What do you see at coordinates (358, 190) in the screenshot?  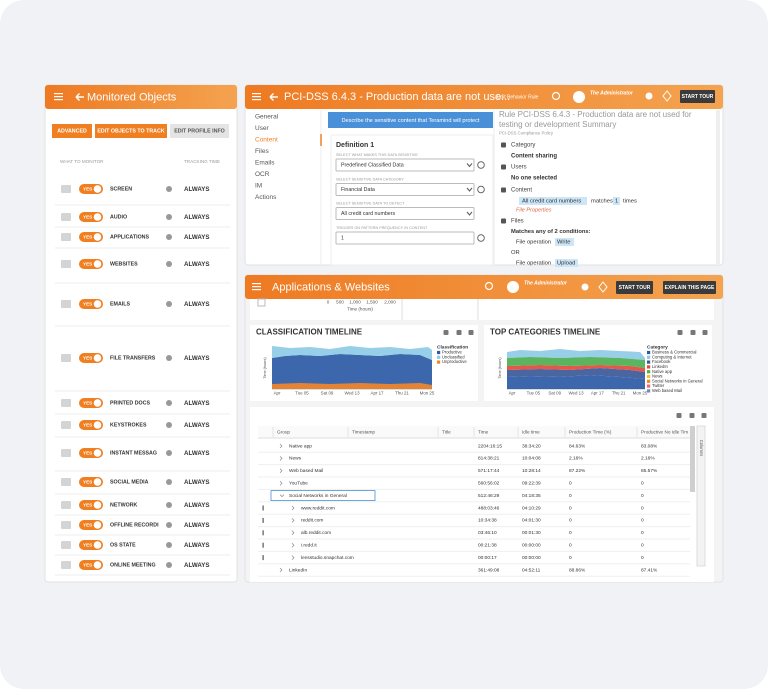 I see `select-value: Financial Data` at bounding box center [358, 190].